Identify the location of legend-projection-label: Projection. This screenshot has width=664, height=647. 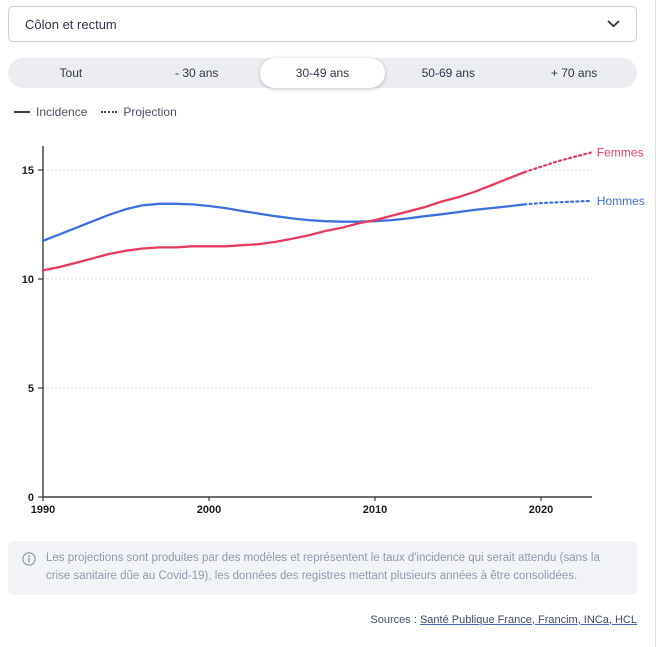
(150, 112).